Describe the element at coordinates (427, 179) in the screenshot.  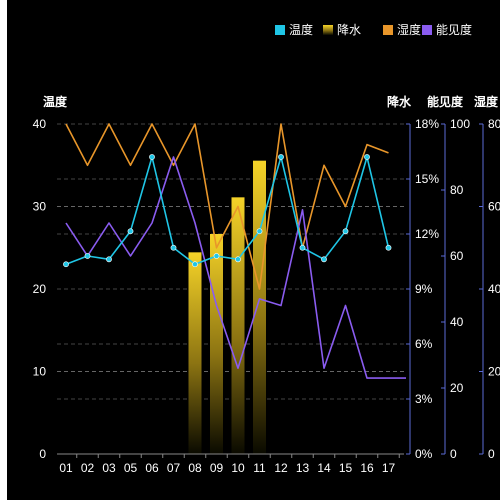
I see `precipitation-axis-tick-label: 15%` at that location.